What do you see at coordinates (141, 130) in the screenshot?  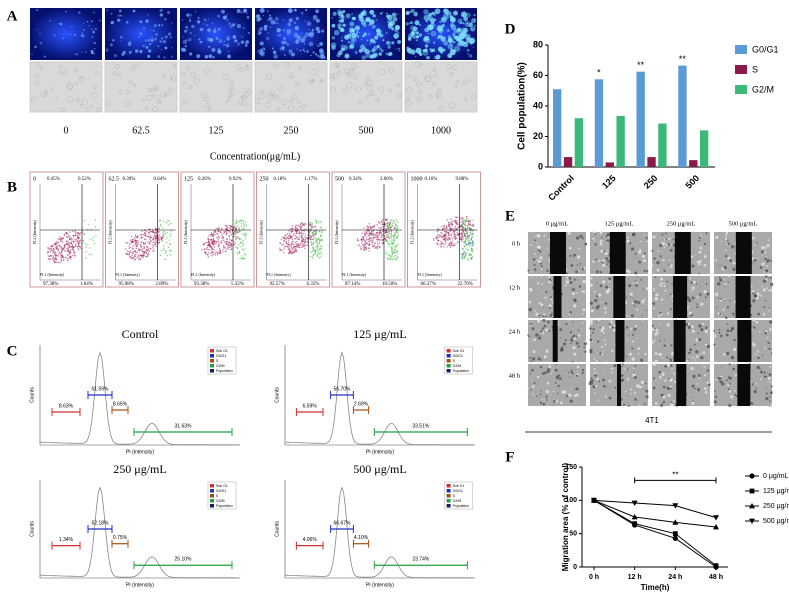 I see `concentration-label: 62.5` at bounding box center [141, 130].